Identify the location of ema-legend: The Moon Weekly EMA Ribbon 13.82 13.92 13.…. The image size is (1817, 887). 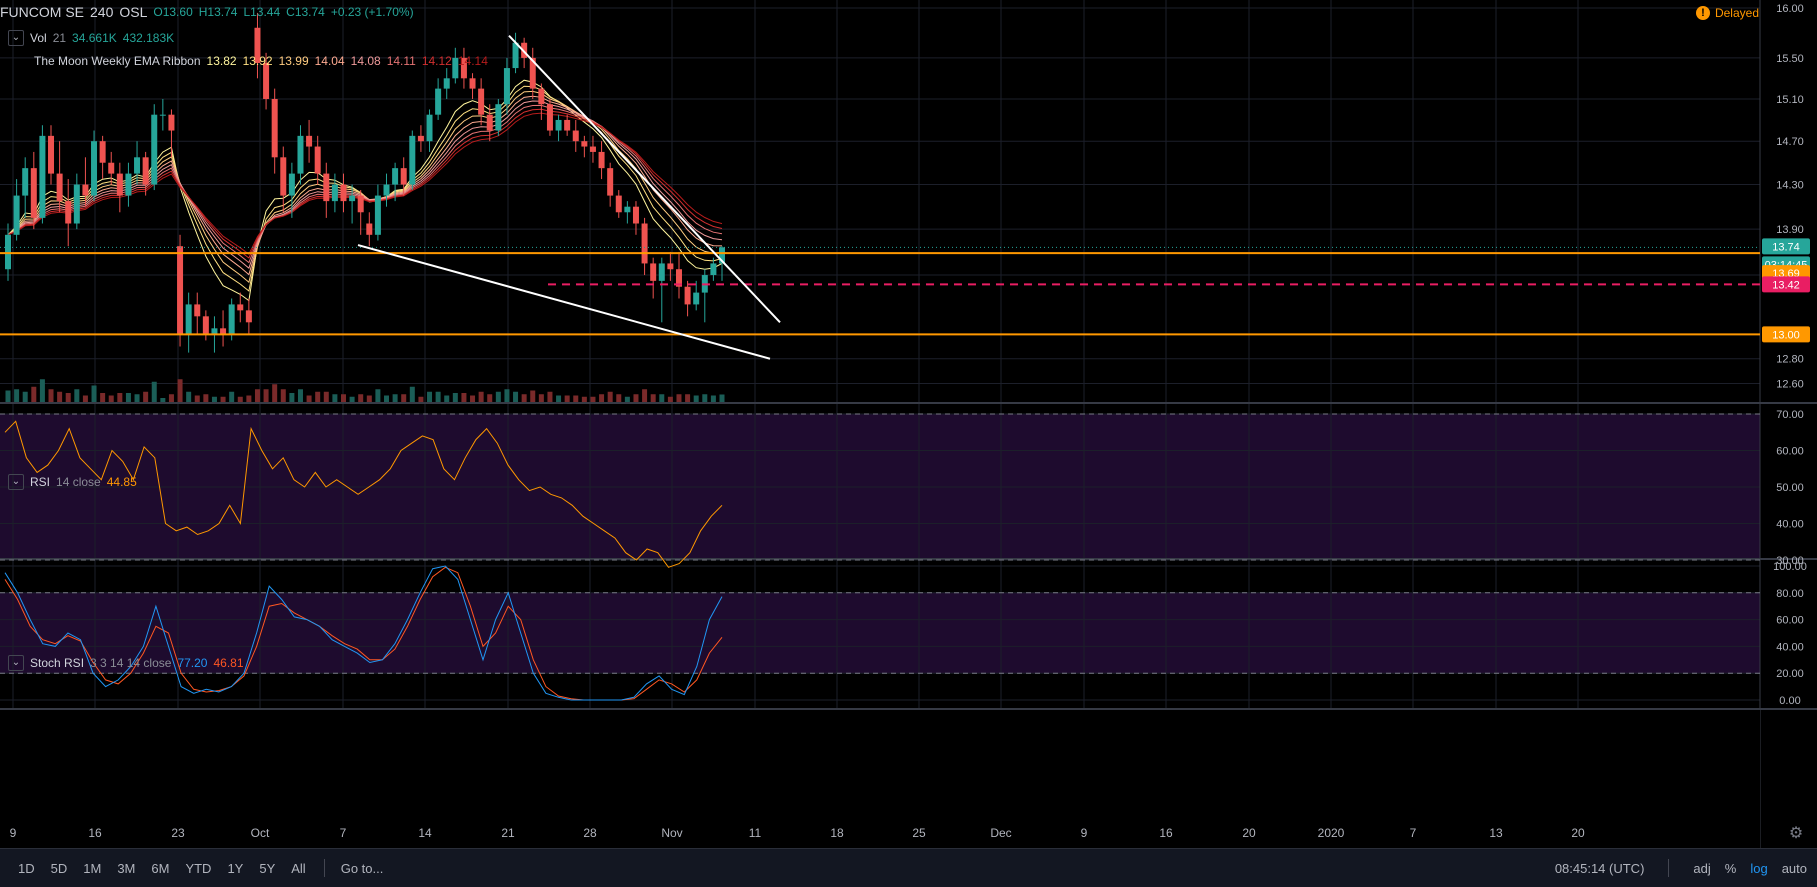
(264, 61).